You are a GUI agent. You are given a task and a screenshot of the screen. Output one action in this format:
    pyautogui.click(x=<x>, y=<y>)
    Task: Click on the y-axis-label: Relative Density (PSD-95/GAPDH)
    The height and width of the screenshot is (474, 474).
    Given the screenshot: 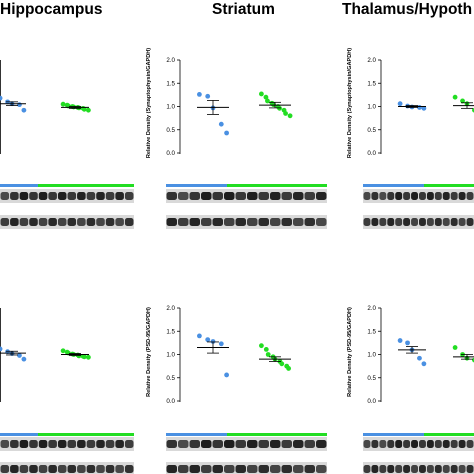 What is the action you would take?
    pyautogui.click(x=149, y=352)
    